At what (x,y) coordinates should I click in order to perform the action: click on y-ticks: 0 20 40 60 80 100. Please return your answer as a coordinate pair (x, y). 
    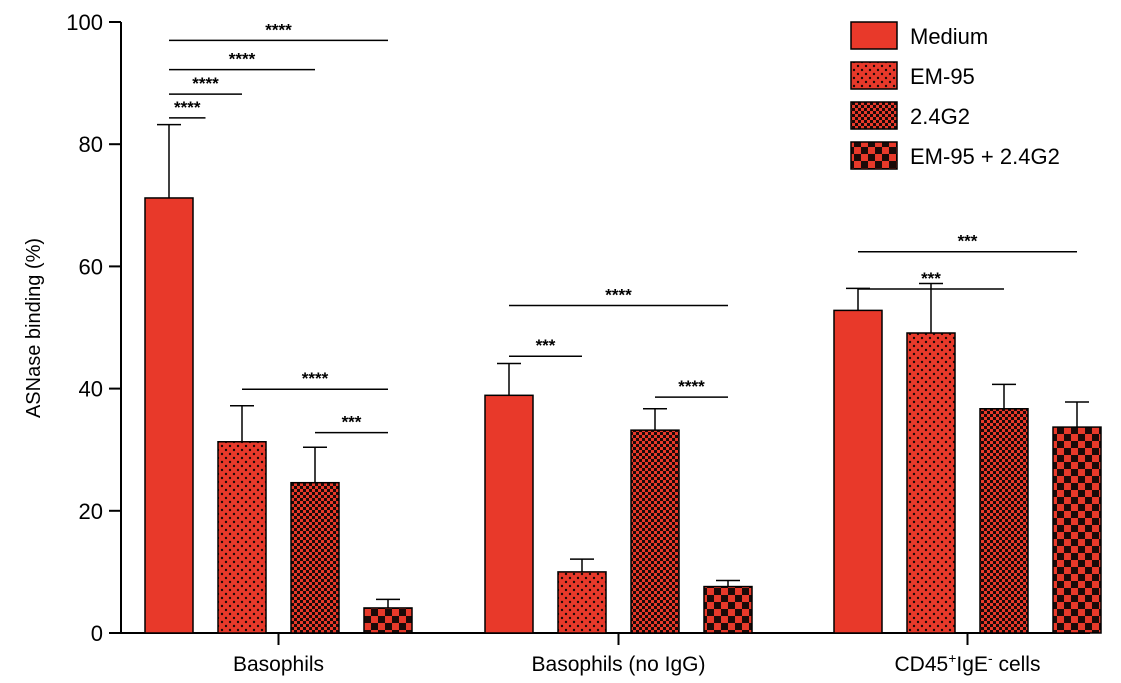
    Looking at the image, I should click on (93, 328).